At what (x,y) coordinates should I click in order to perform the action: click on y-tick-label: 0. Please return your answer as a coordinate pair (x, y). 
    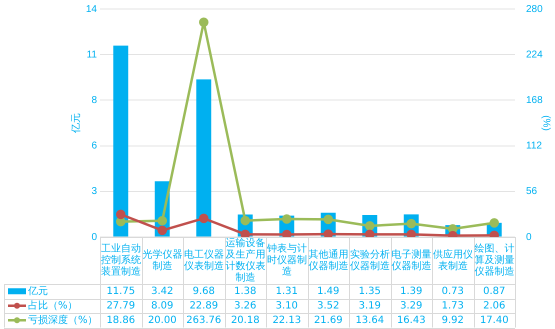
    Looking at the image, I should click on (94, 237).